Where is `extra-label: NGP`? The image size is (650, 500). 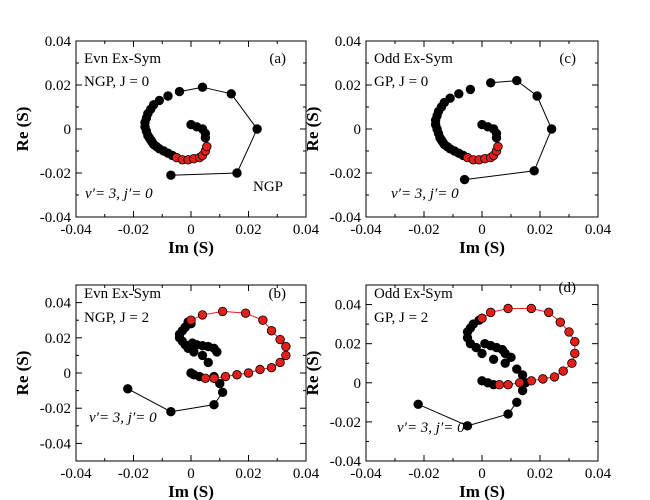 extra-label: NGP is located at coordinates (268, 187).